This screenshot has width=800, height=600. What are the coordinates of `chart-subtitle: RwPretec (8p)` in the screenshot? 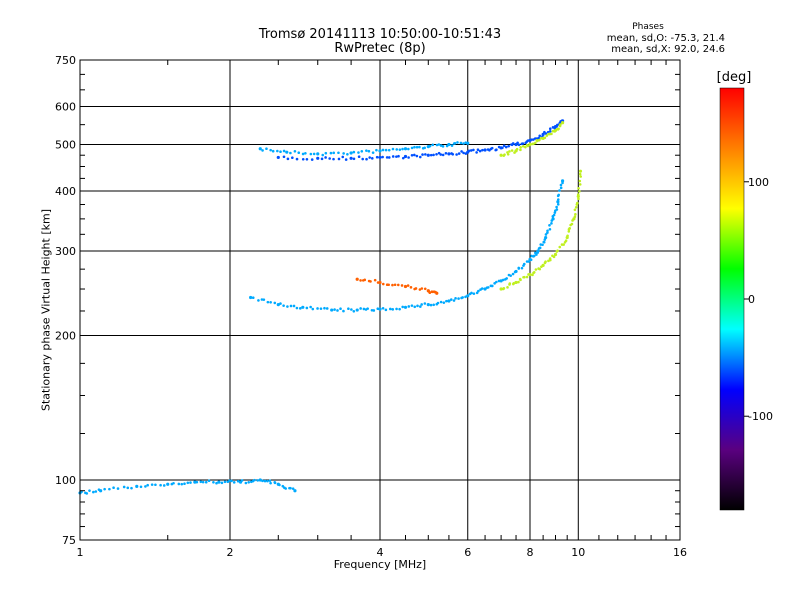 It's located at (380, 48).